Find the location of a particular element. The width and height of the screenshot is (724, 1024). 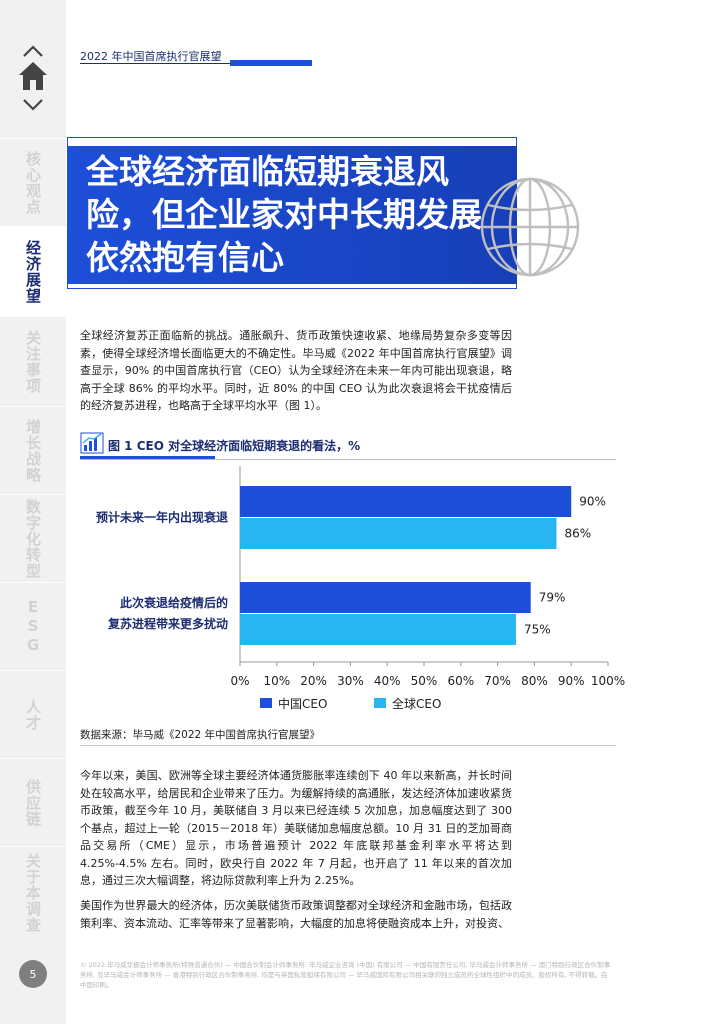

sidebar-item-label: ESG is located at coordinates (33, 626).